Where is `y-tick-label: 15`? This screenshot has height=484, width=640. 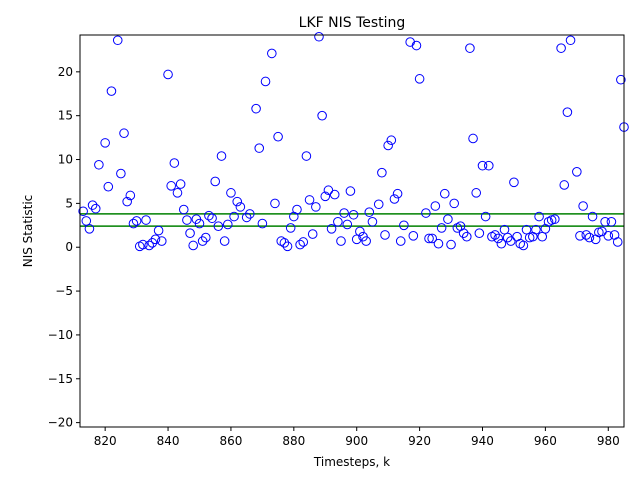 y-tick-label: 15 is located at coordinates (65, 116).